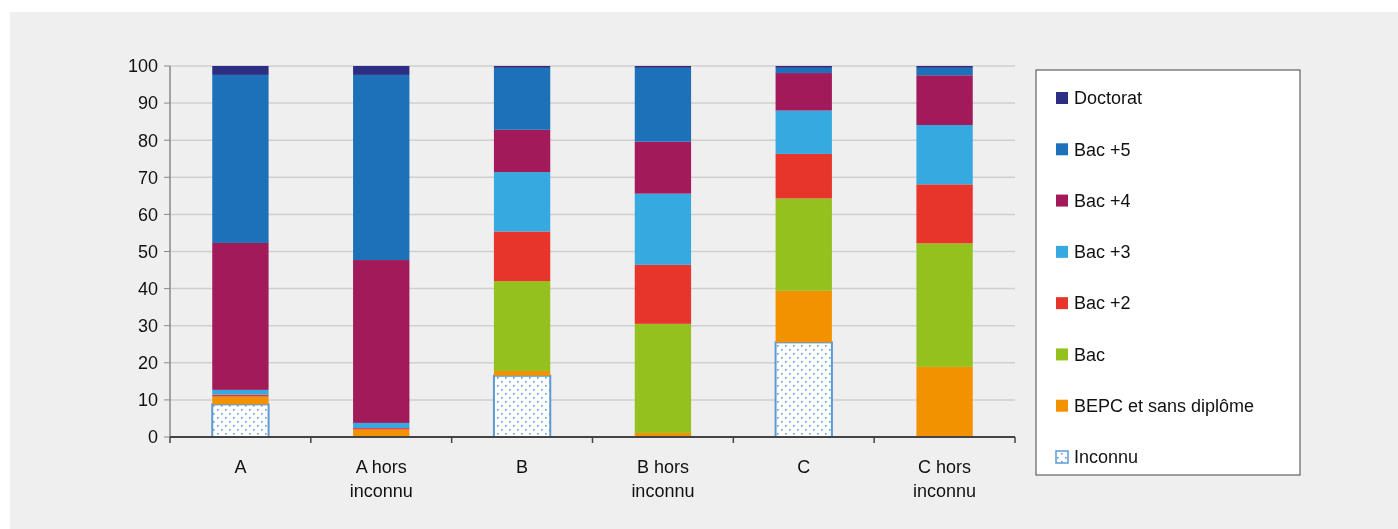  Describe the element at coordinates (663, 479) in the screenshot. I see `x-tick-label: B hors inconnu` at that location.